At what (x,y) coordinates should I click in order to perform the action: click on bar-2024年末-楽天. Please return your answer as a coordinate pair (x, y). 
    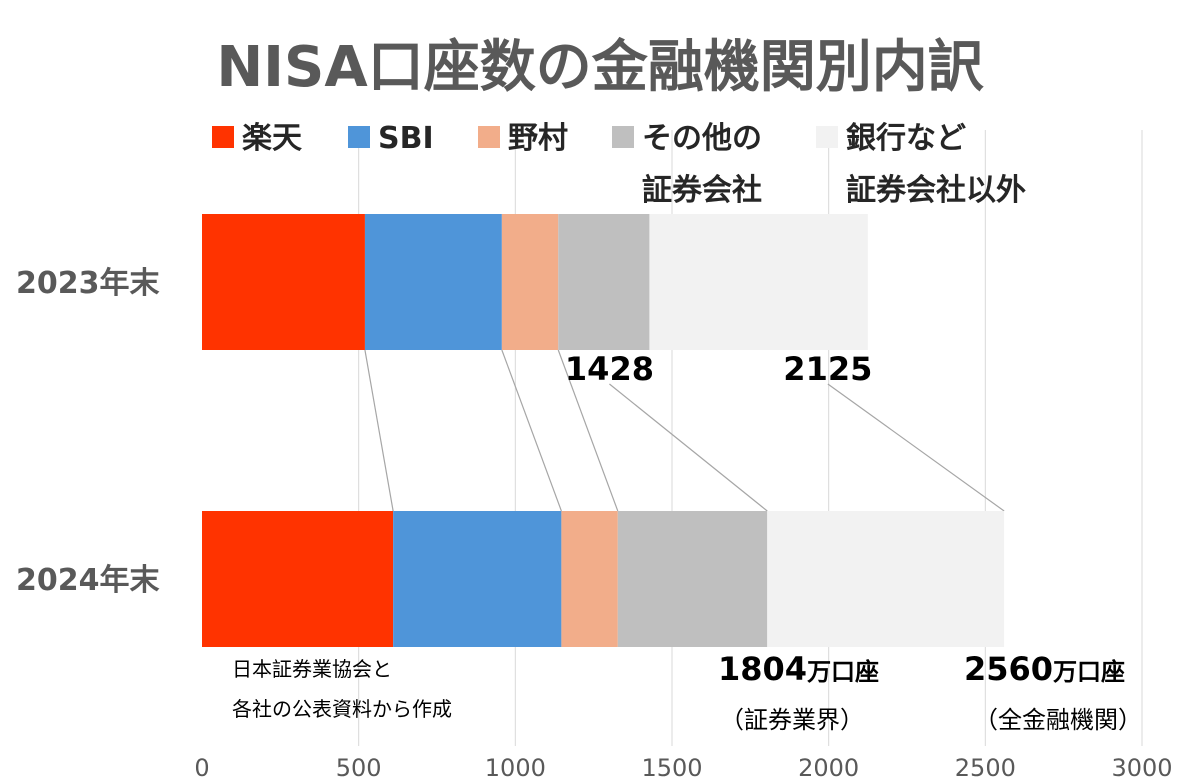
    Looking at the image, I should click on (298, 579).